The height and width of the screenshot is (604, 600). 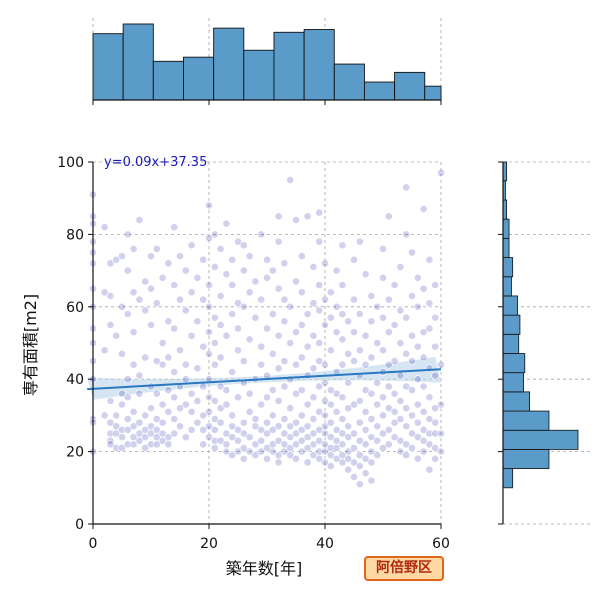 What do you see at coordinates (264, 379) in the screenshot?
I see `regression-layer` at bounding box center [264, 379].